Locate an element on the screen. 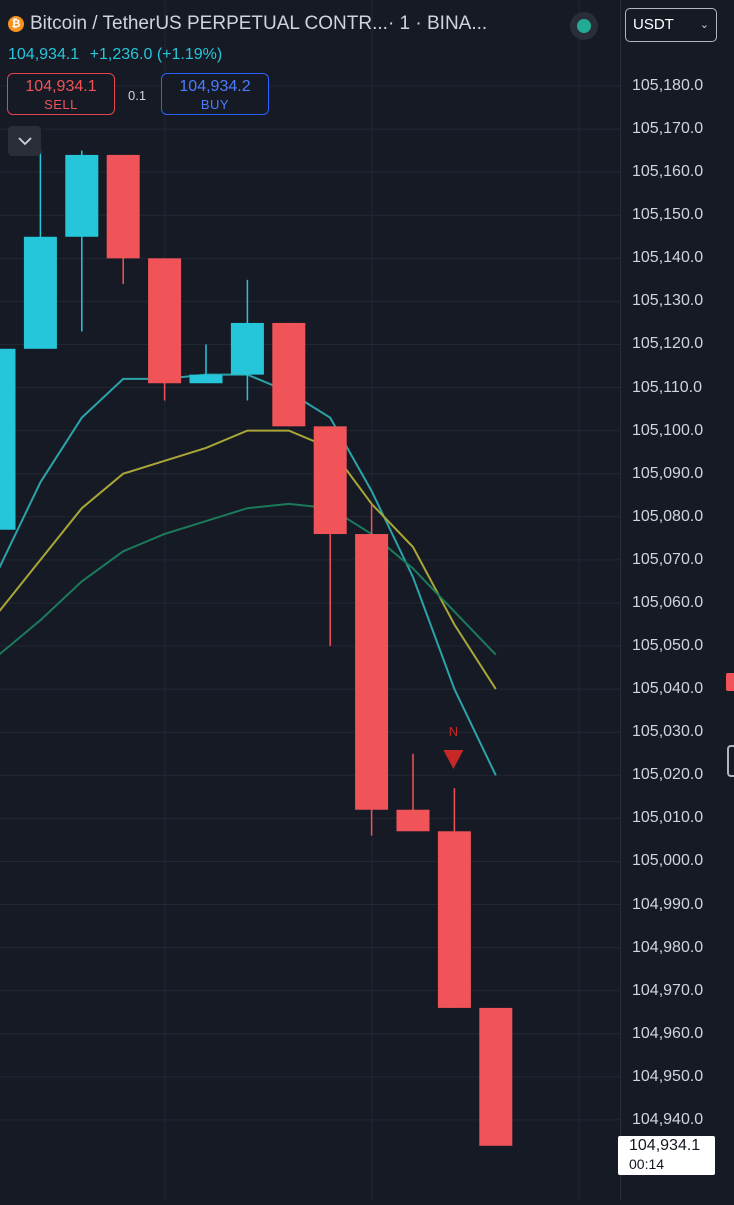 Image resolution: width=734 pixels, height=1205 pixels. price-tick-label: 104,980.0 is located at coordinates (668, 947).